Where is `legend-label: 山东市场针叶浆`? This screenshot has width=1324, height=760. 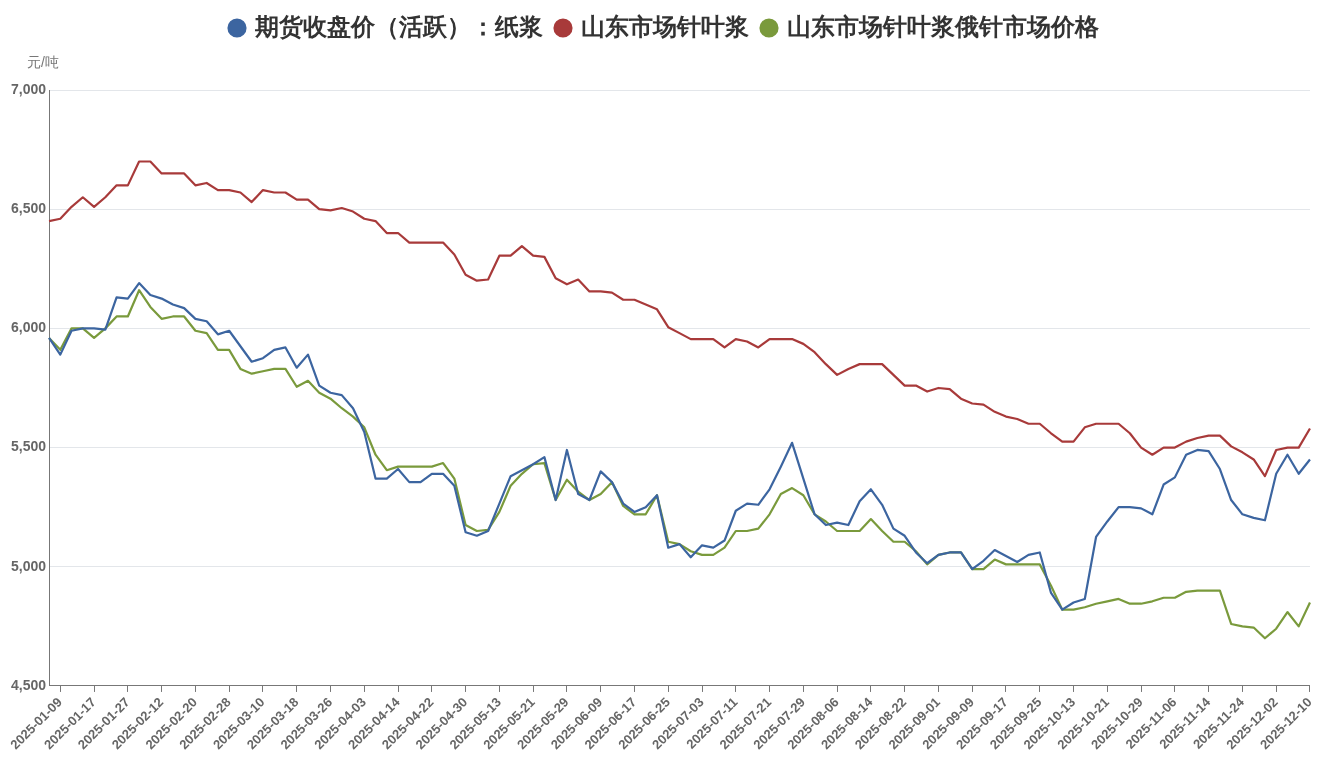
legend-label: 山东市场针叶浆 is located at coordinates (665, 26).